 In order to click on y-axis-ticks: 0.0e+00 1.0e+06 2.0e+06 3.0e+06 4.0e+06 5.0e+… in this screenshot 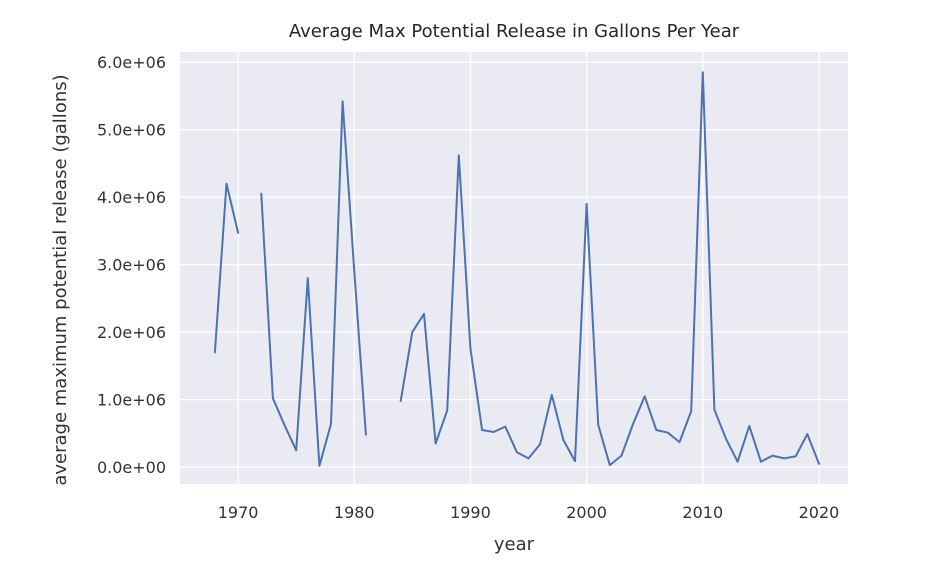, I will do `click(131, 265)`.